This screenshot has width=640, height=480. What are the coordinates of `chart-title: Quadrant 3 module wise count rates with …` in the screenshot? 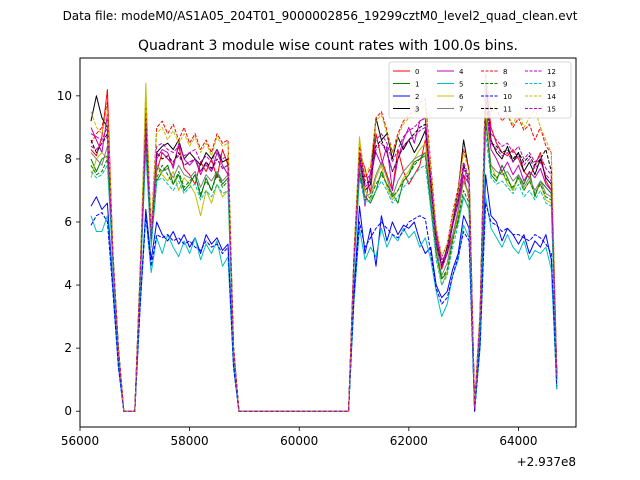 It's located at (328, 46).